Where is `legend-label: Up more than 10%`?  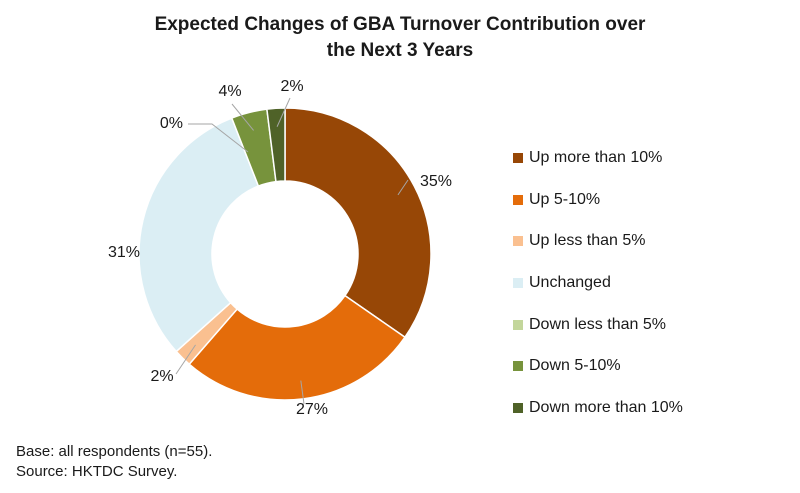
legend-label: Up more than 10% is located at coordinates (596, 157).